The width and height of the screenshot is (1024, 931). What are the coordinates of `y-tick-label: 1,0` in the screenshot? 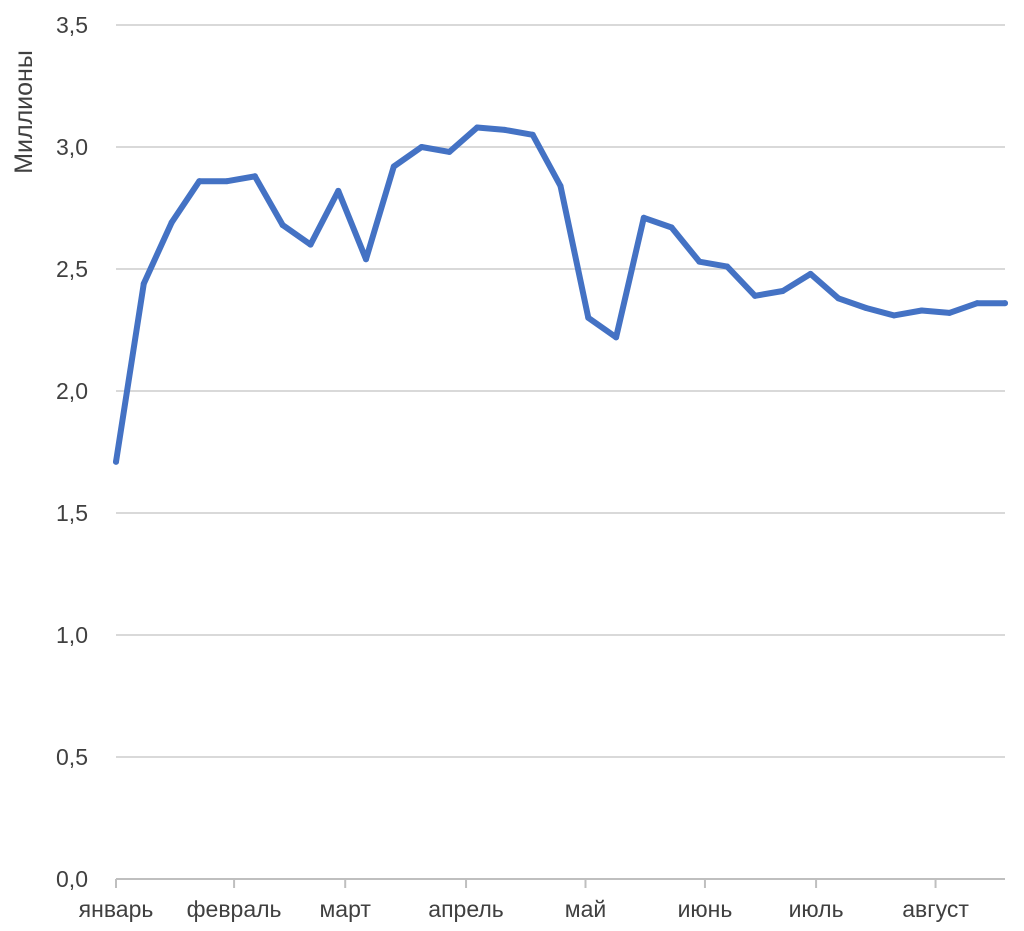 It's located at (72, 635).